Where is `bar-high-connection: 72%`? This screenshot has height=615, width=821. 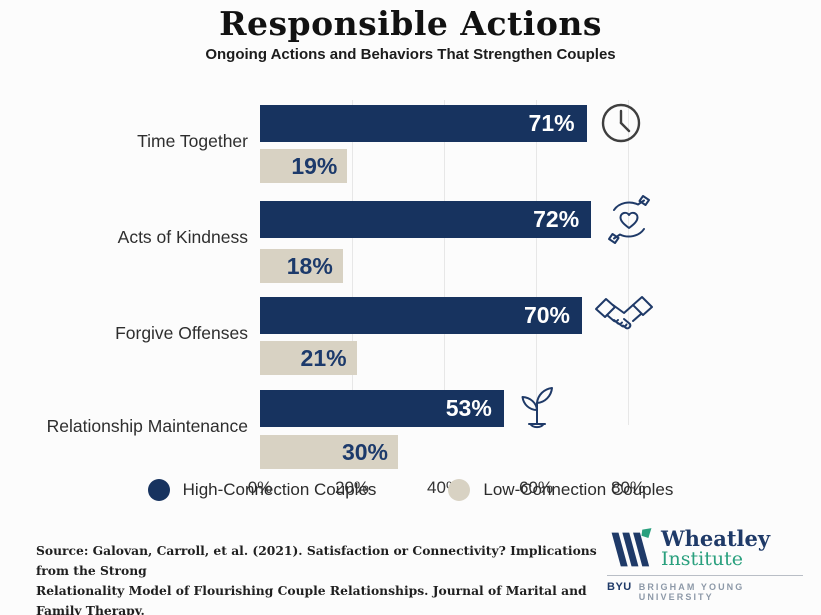 bar-high-connection: 72% is located at coordinates (426, 219).